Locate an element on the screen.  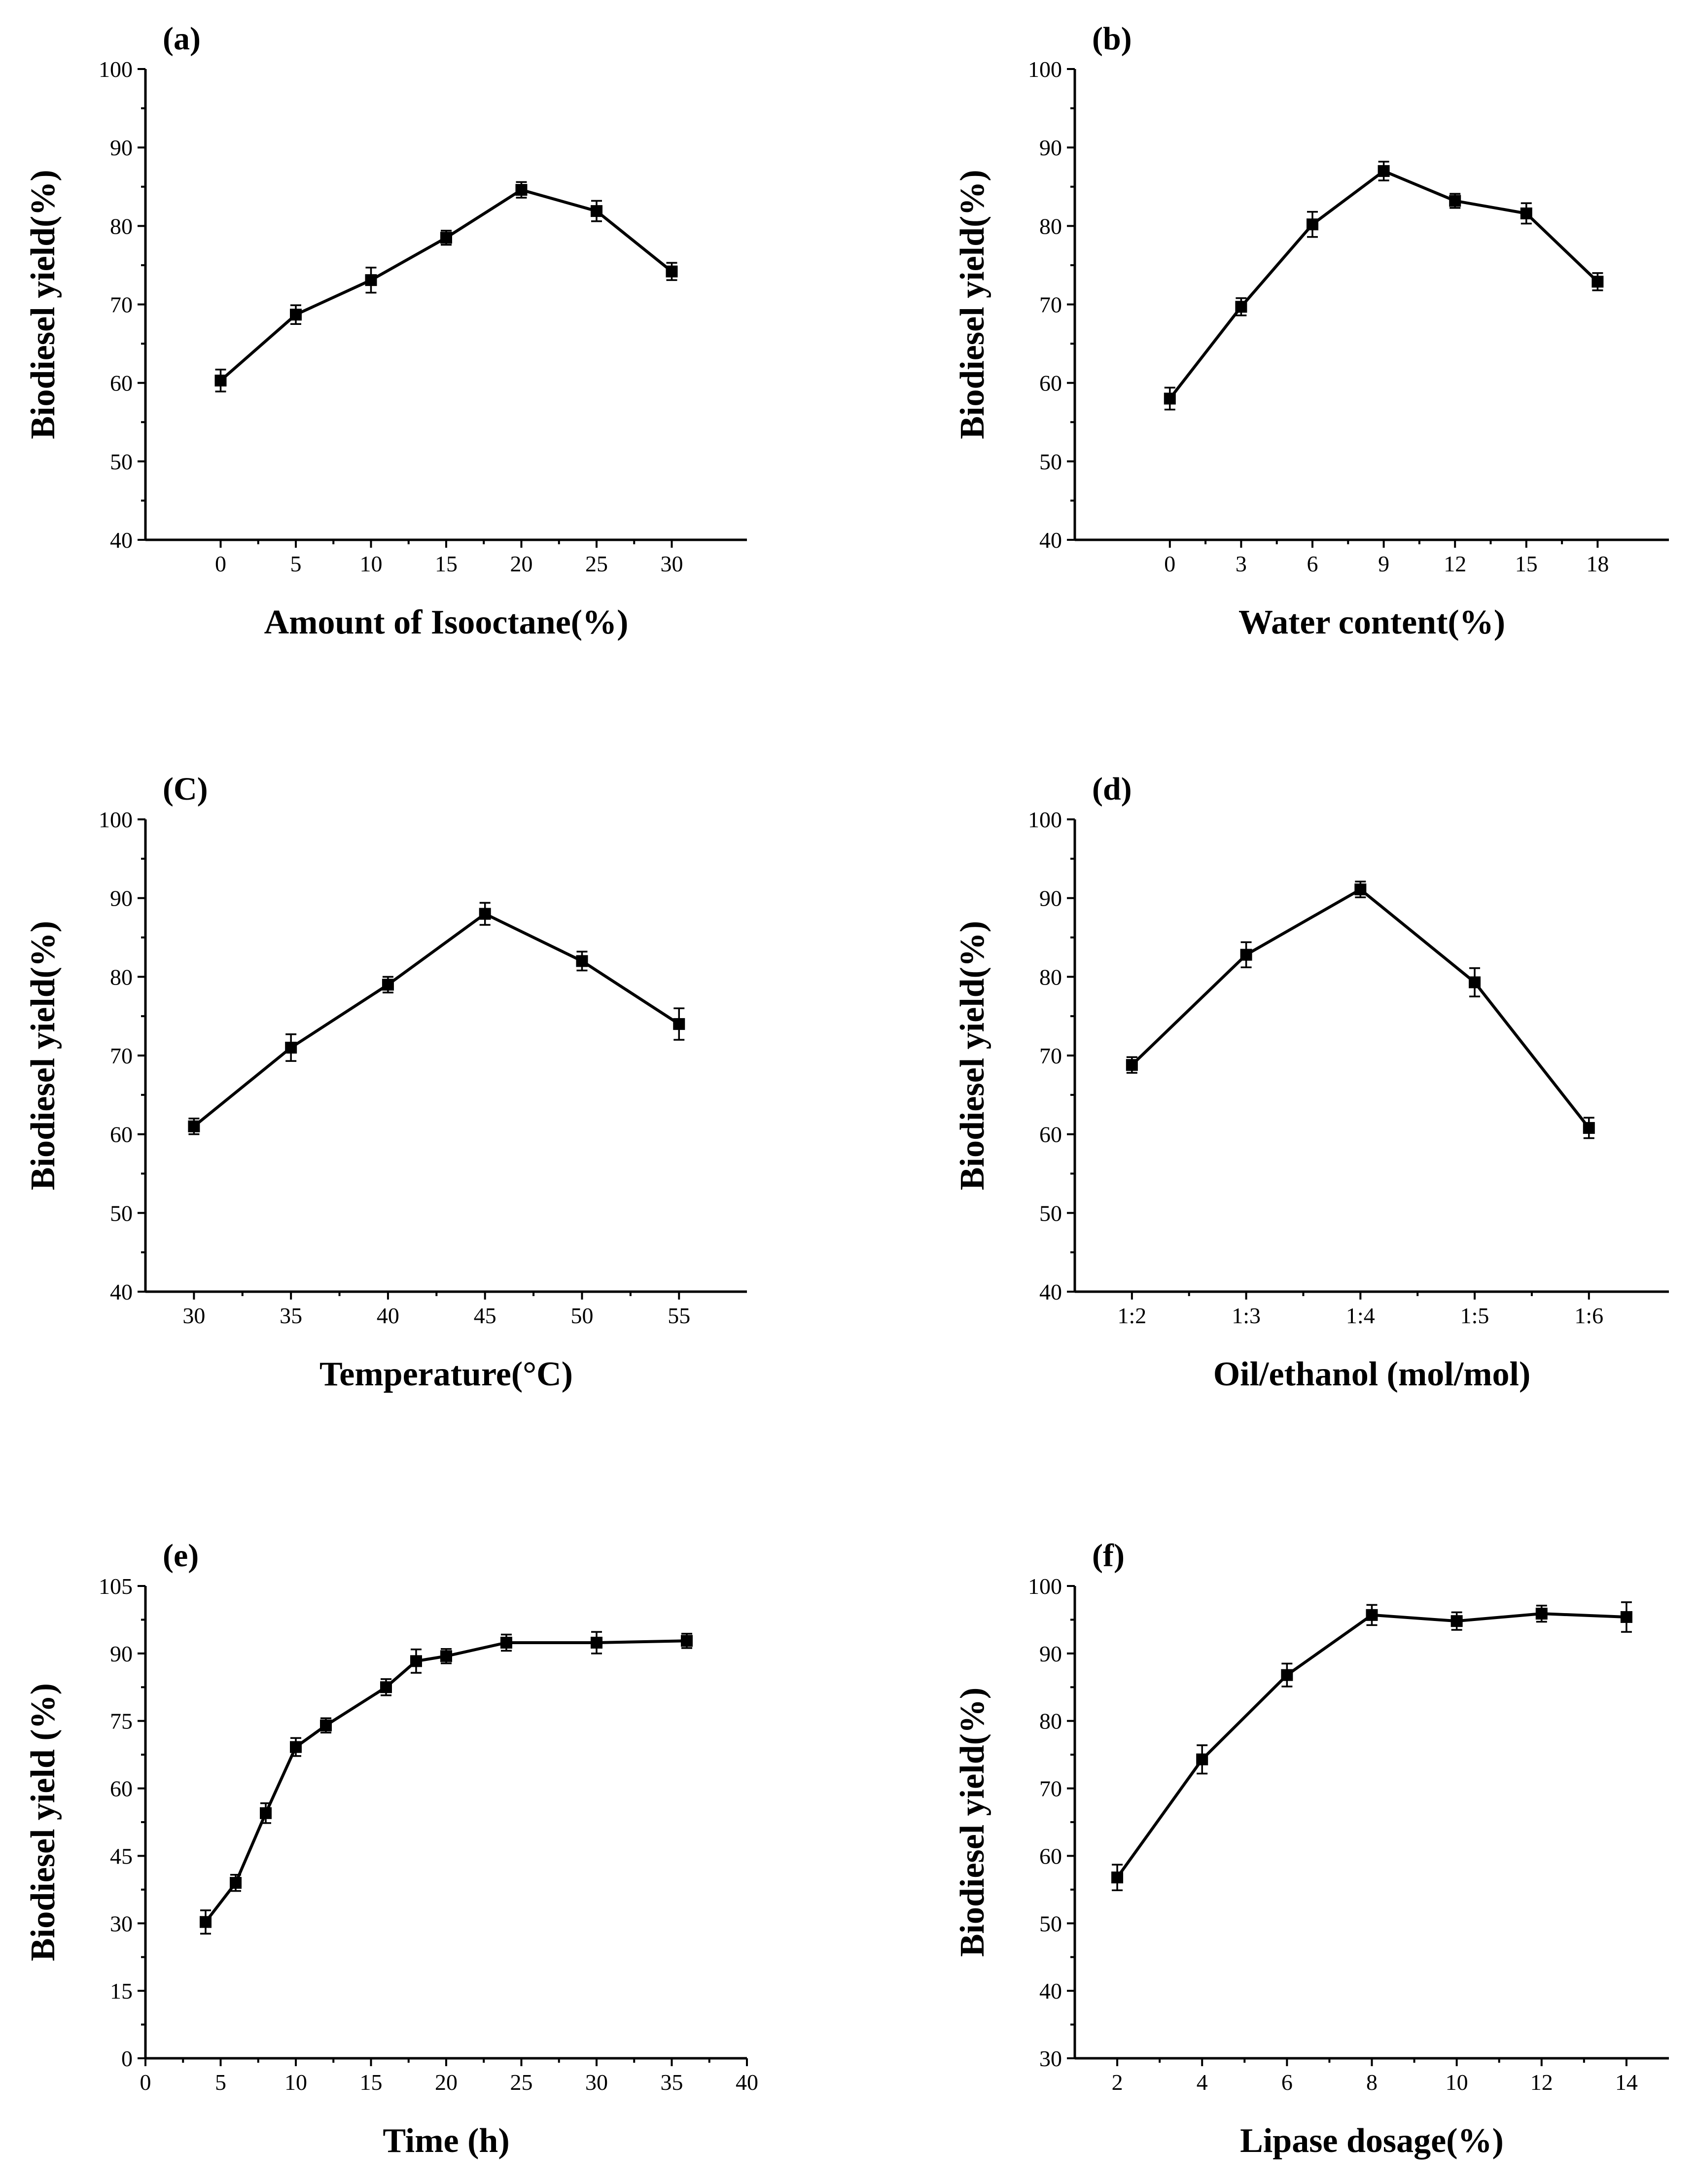
x-tick-label: 14 is located at coordinates (1626, 2082).